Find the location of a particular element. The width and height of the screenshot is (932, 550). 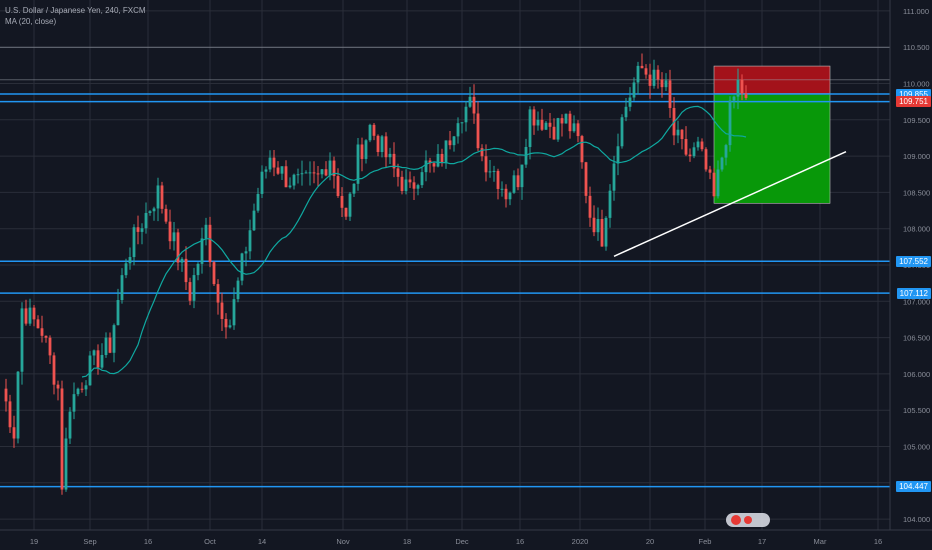

price-tag: 107.552 is located at coordinates (913, 261).